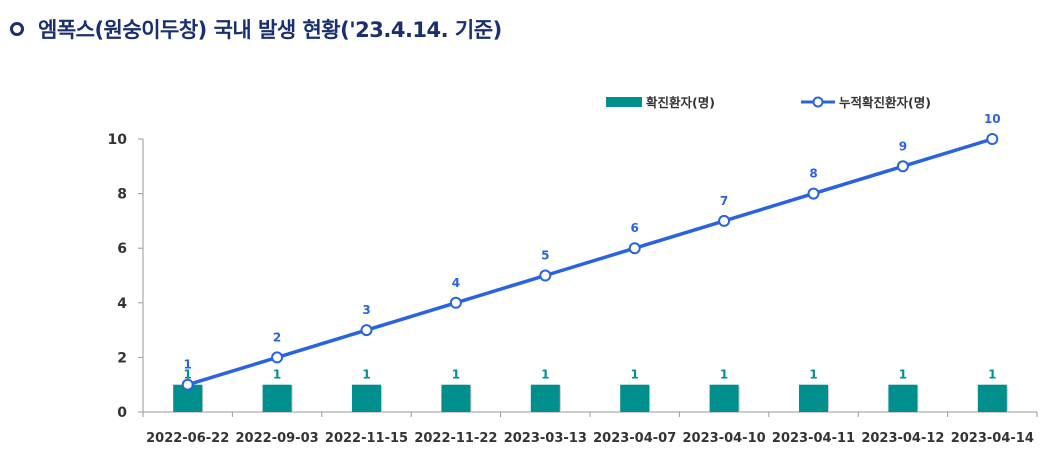  Describe the element at coordinates (277, 438) in the screenshot. I see `x-tick-label: 2022-09-03` at that location.